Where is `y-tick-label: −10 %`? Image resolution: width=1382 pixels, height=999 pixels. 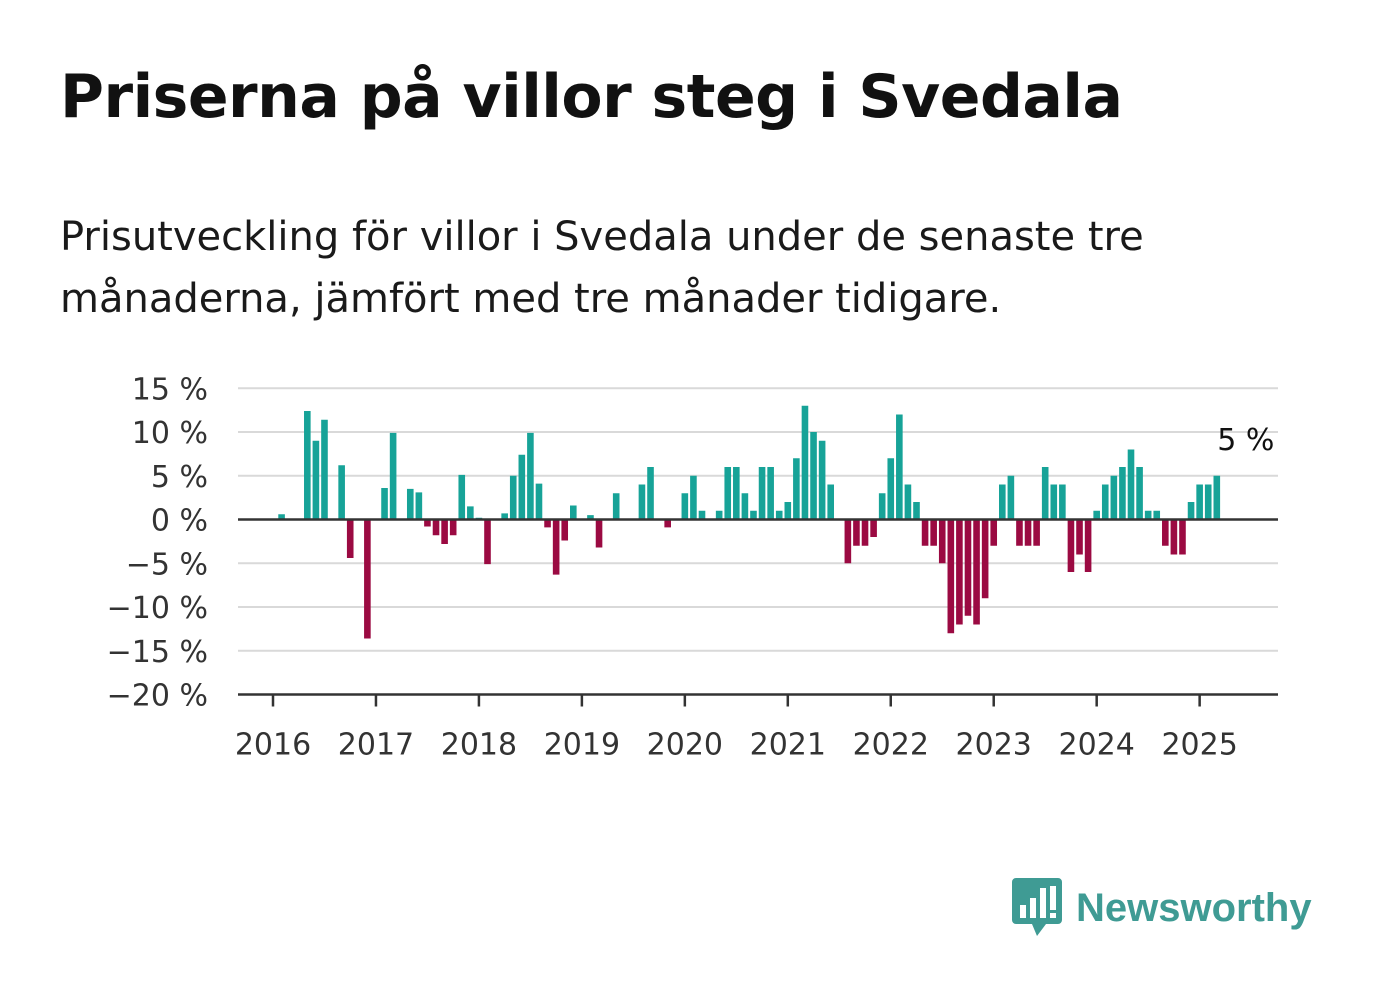
y-tick-label: −10 % is located at coordinates (157, 608).